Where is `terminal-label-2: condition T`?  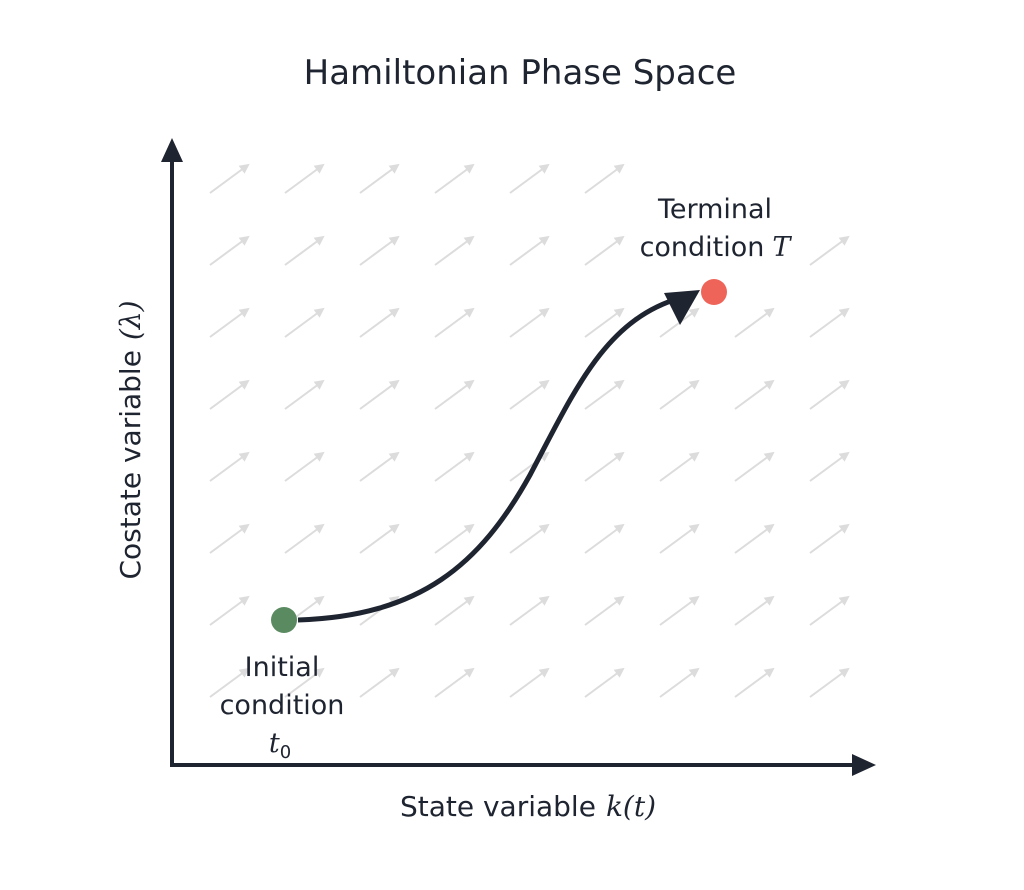
terminal-label-2: condition T is located at coordinates (716, 247).